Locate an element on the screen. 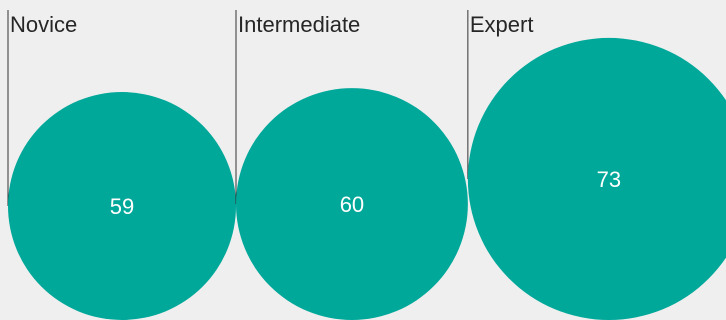  value-label: 59 is located at coordinates (122, 206).